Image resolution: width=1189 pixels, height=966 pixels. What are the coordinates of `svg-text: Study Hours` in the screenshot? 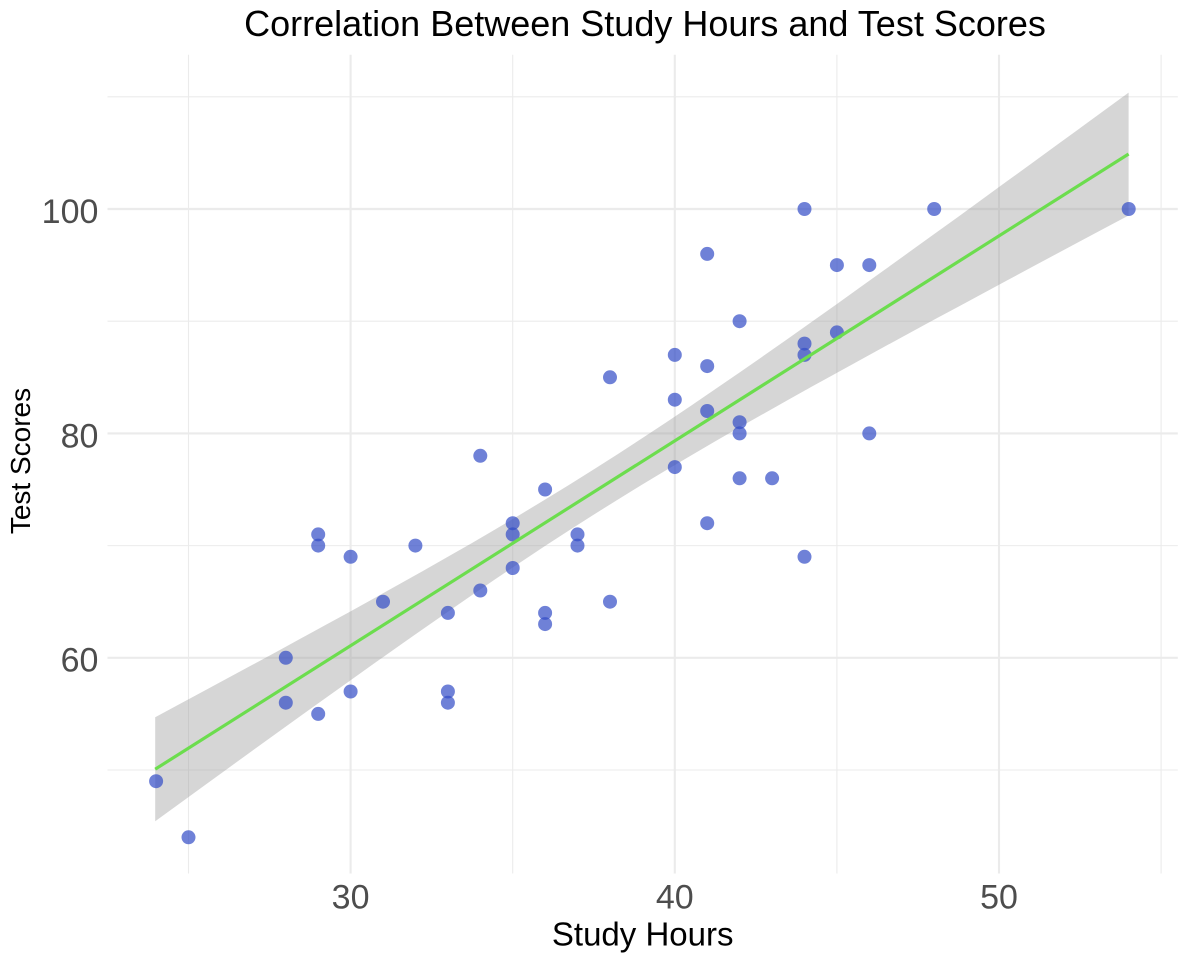 It's located at (643, 933).